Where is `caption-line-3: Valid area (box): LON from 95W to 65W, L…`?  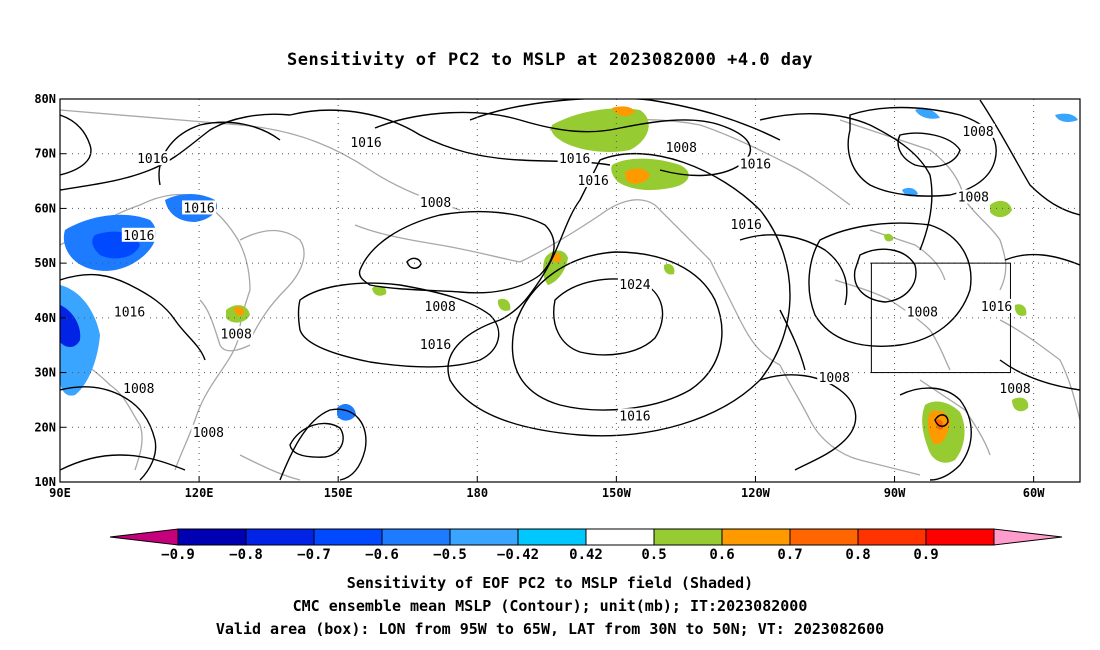
caption-line-3: Valid area (box): LON from 95W to 65W, L… is located at coordinates (550, 629).